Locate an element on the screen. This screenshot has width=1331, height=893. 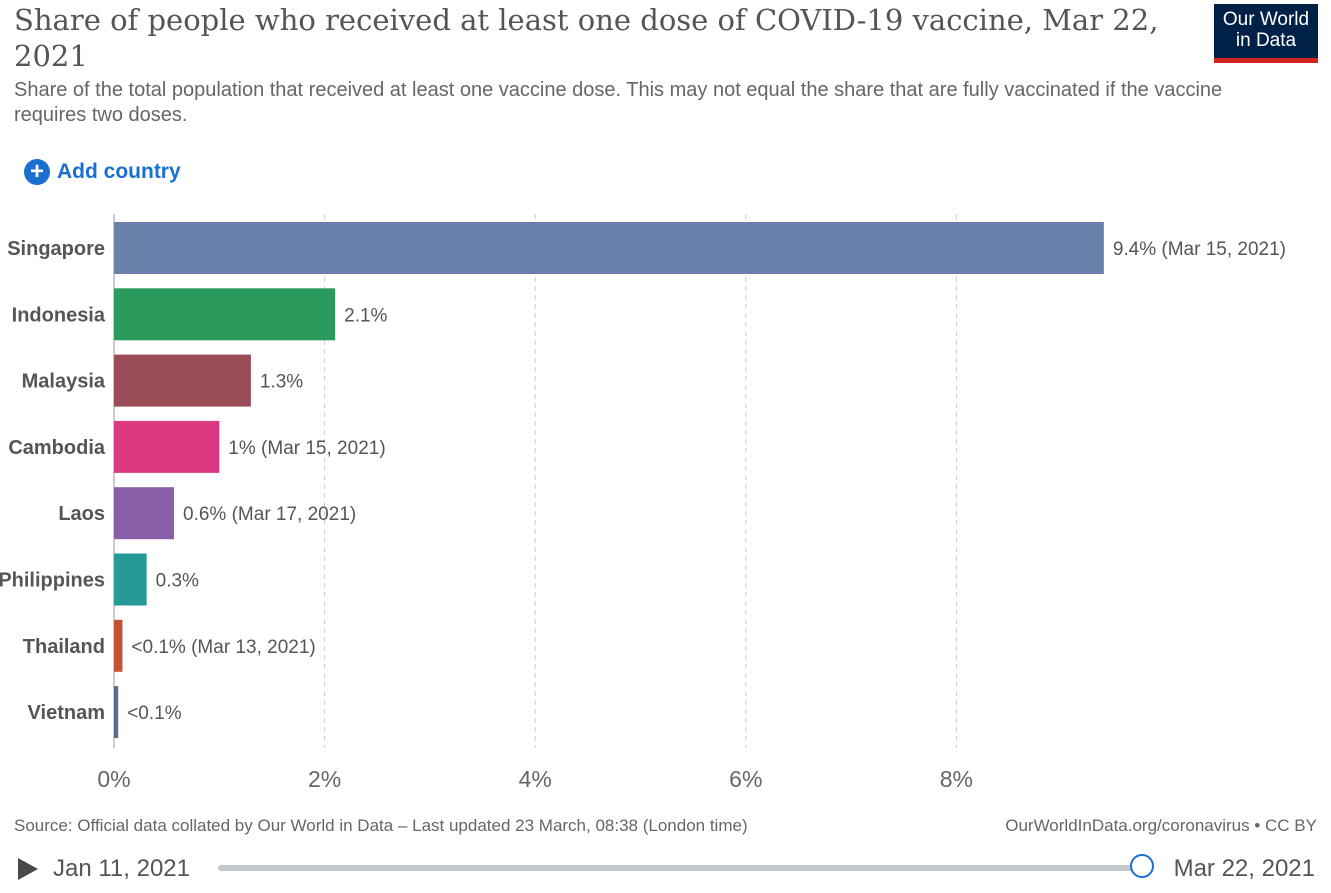
bar-malaysia is located at coordinates (182, 380).